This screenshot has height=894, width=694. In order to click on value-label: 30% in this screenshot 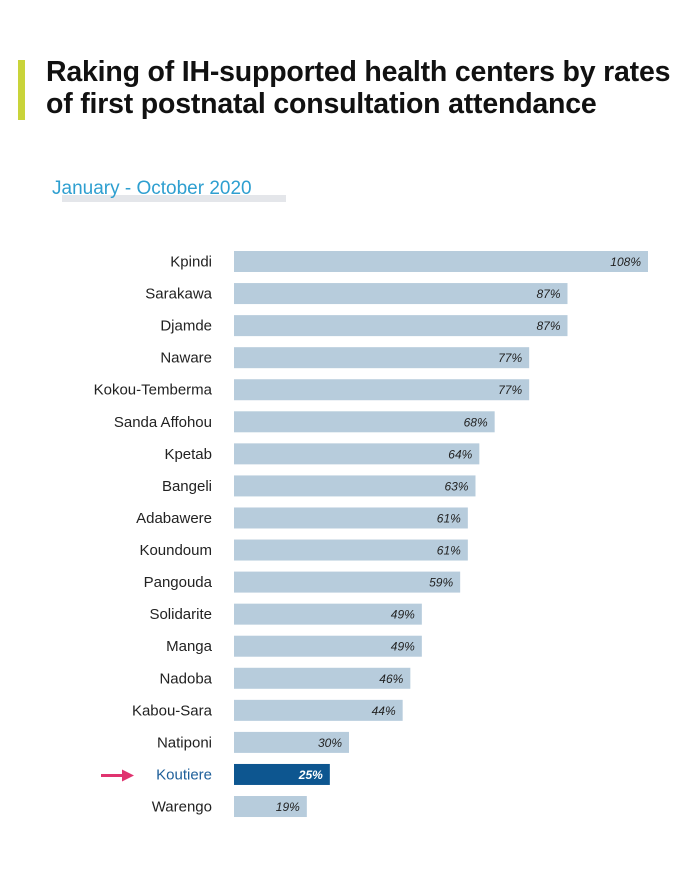, I will do `click(330, 743)`.